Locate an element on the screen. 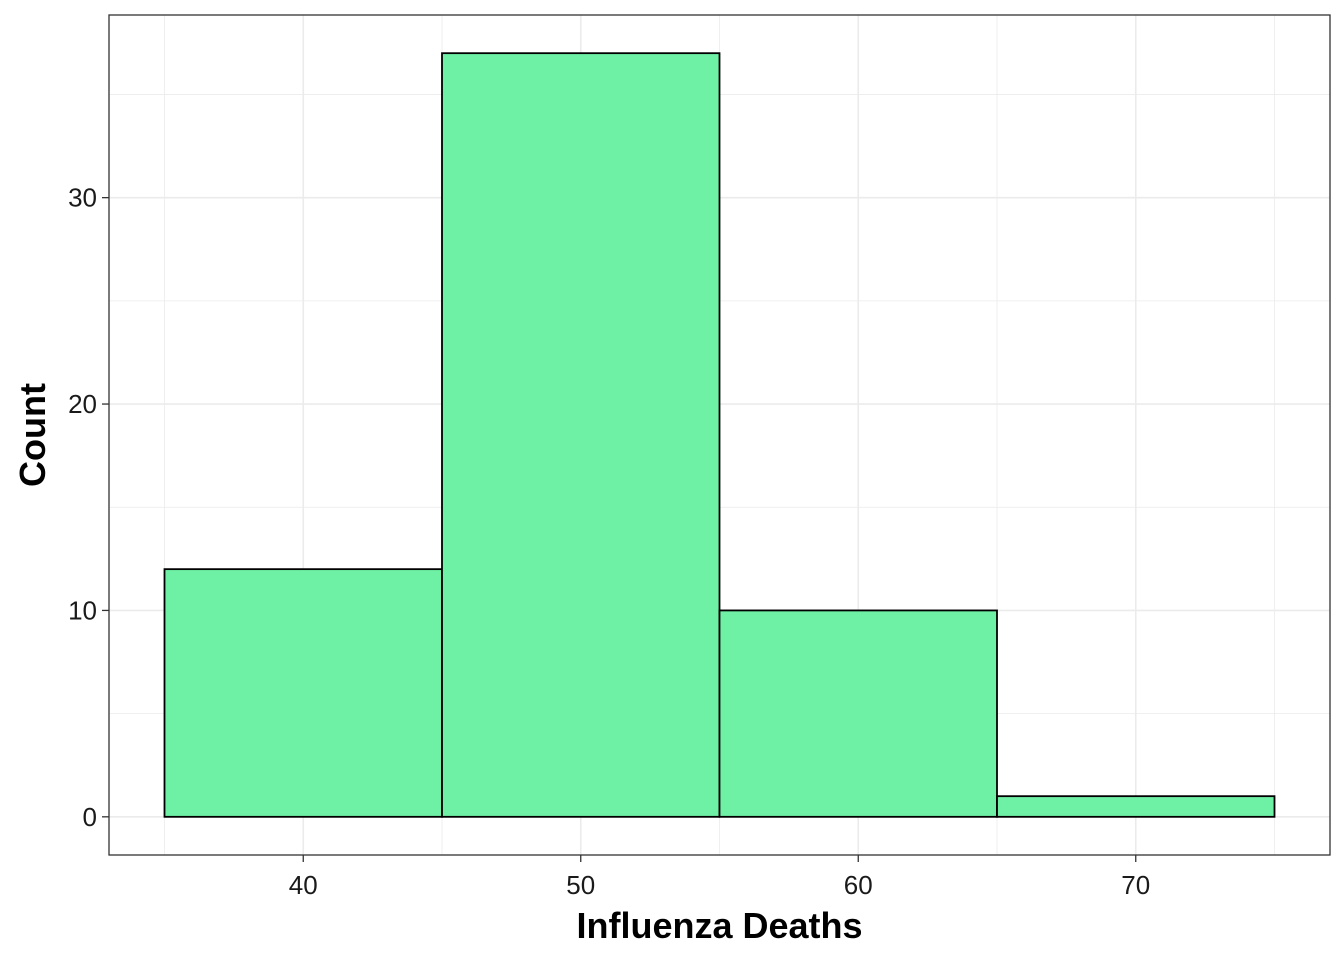 Image resolution: width=1344 pixels, height=960 pixels. x-tick-label: 60 is located at coordinates (858, 885).